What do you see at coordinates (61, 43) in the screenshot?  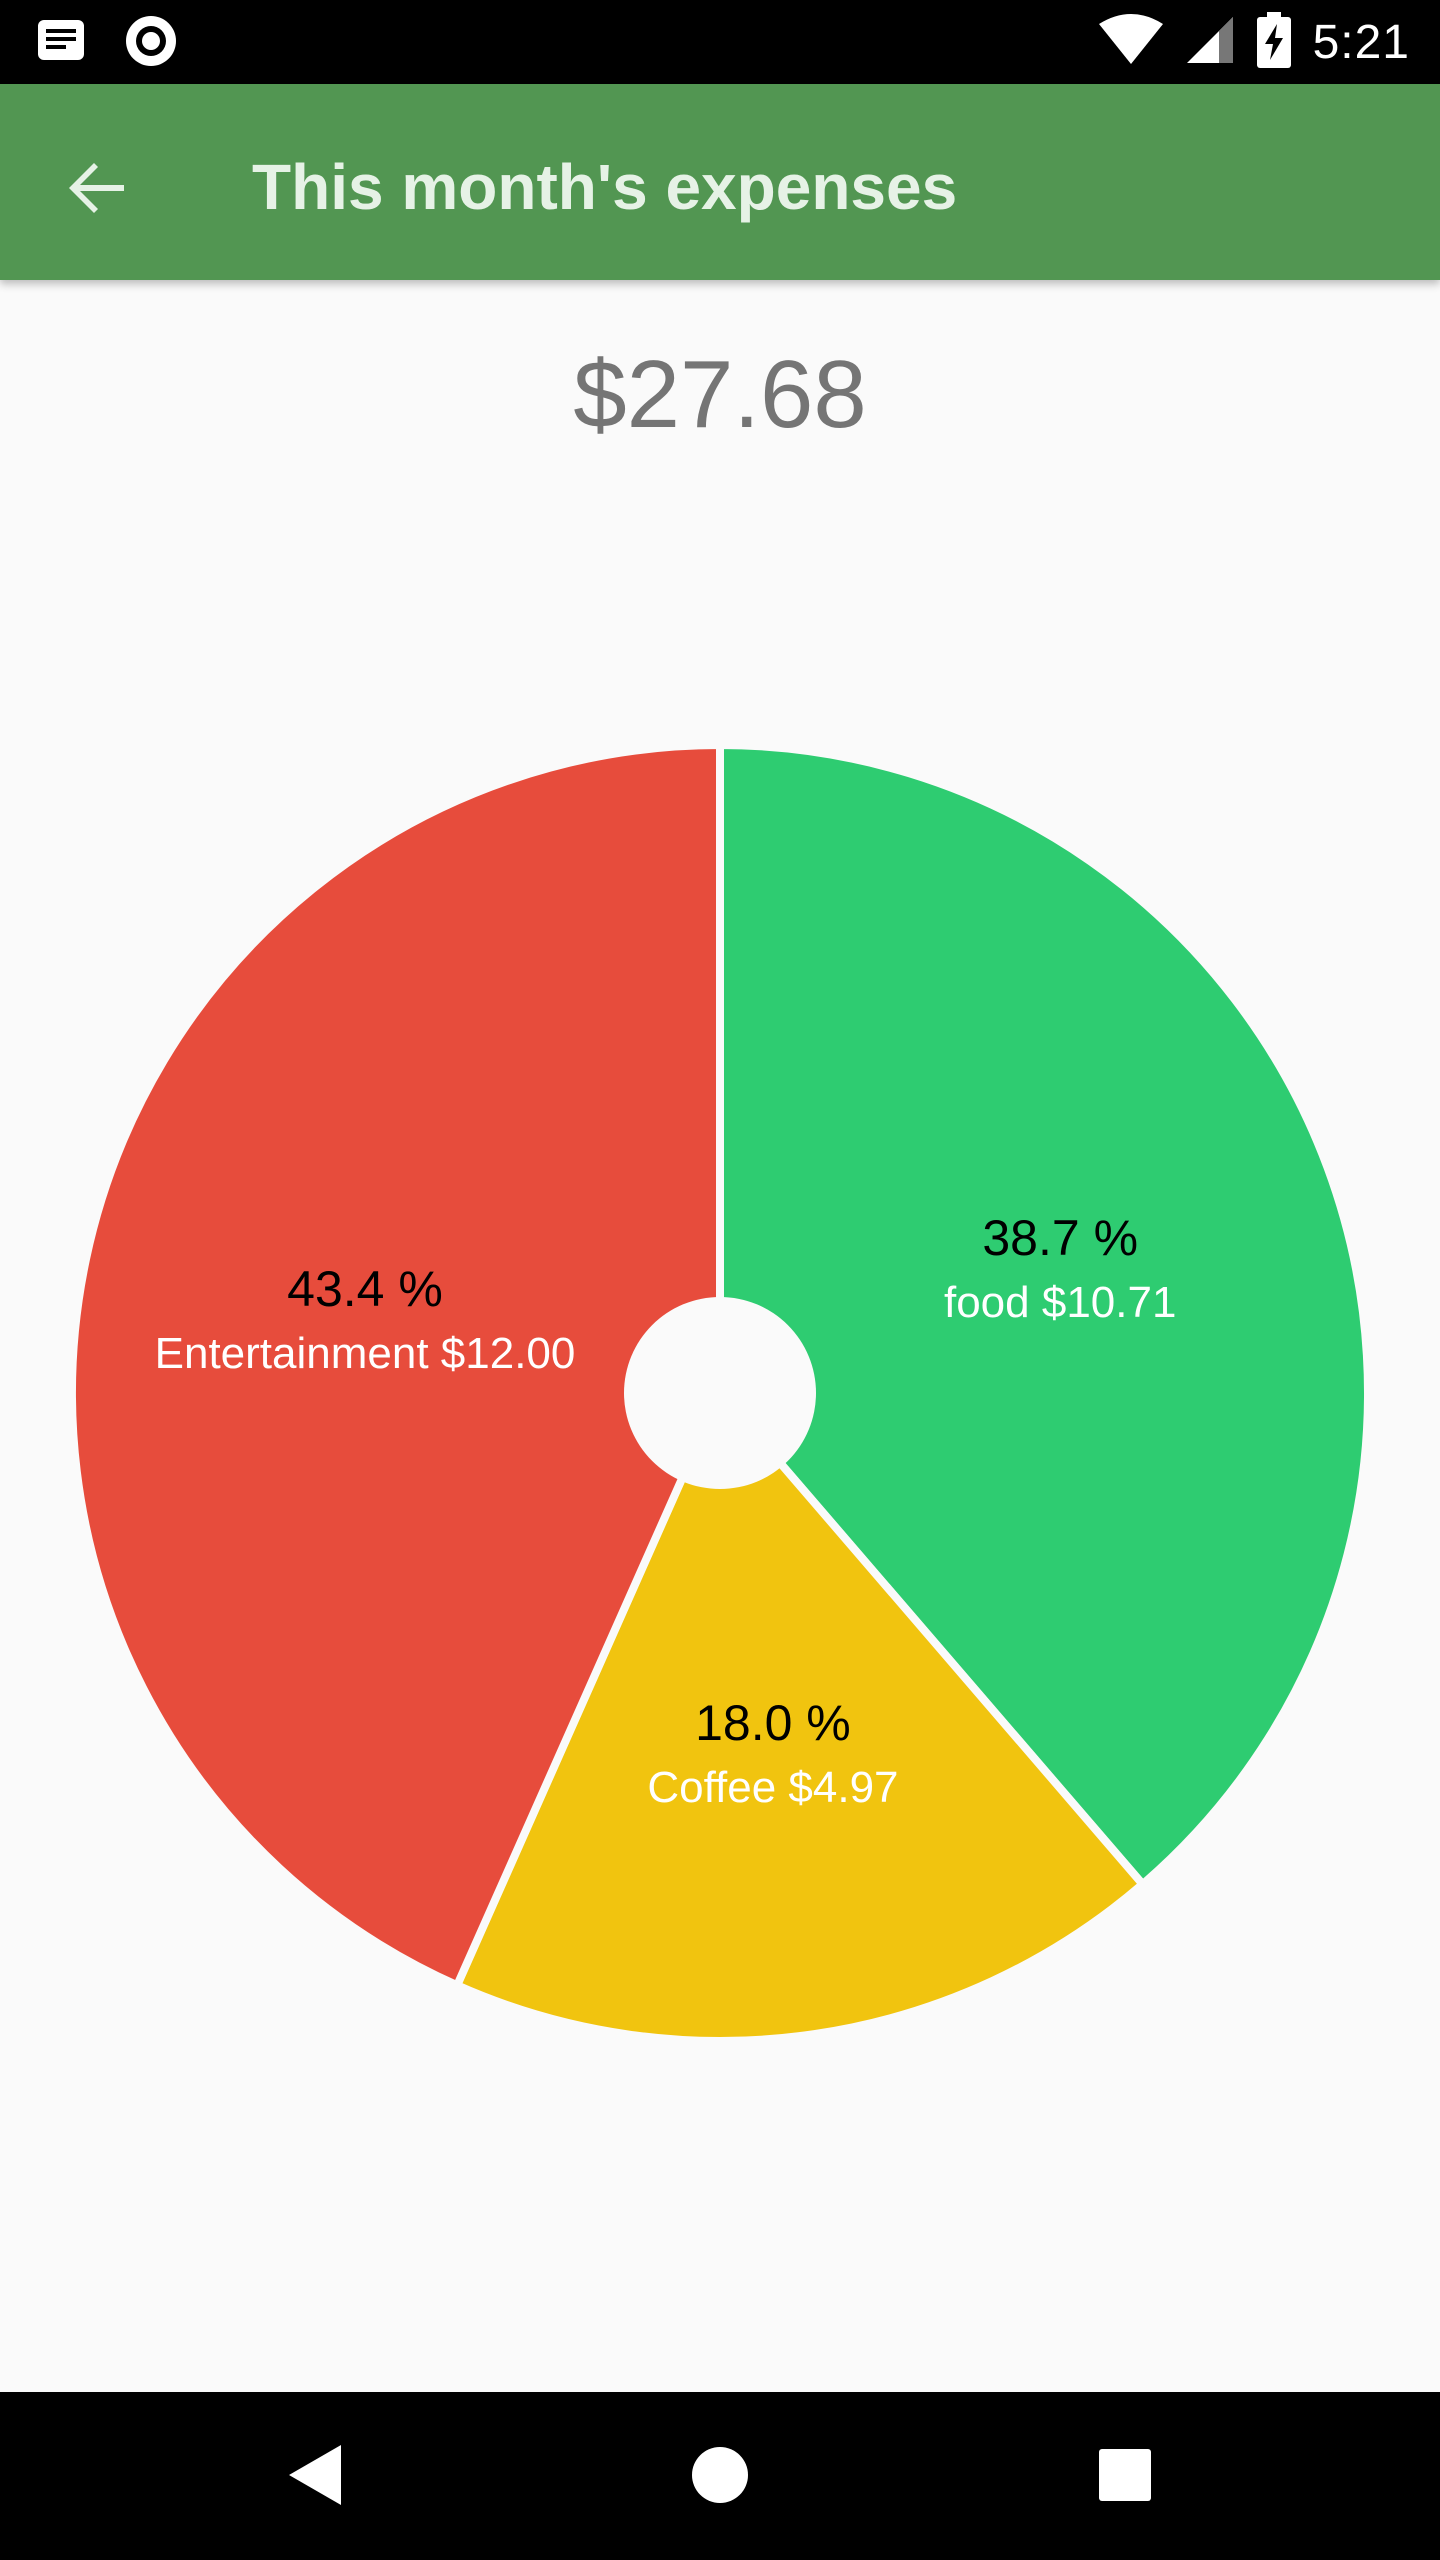 I see `notification-icon` at bounding box center [61, 43].